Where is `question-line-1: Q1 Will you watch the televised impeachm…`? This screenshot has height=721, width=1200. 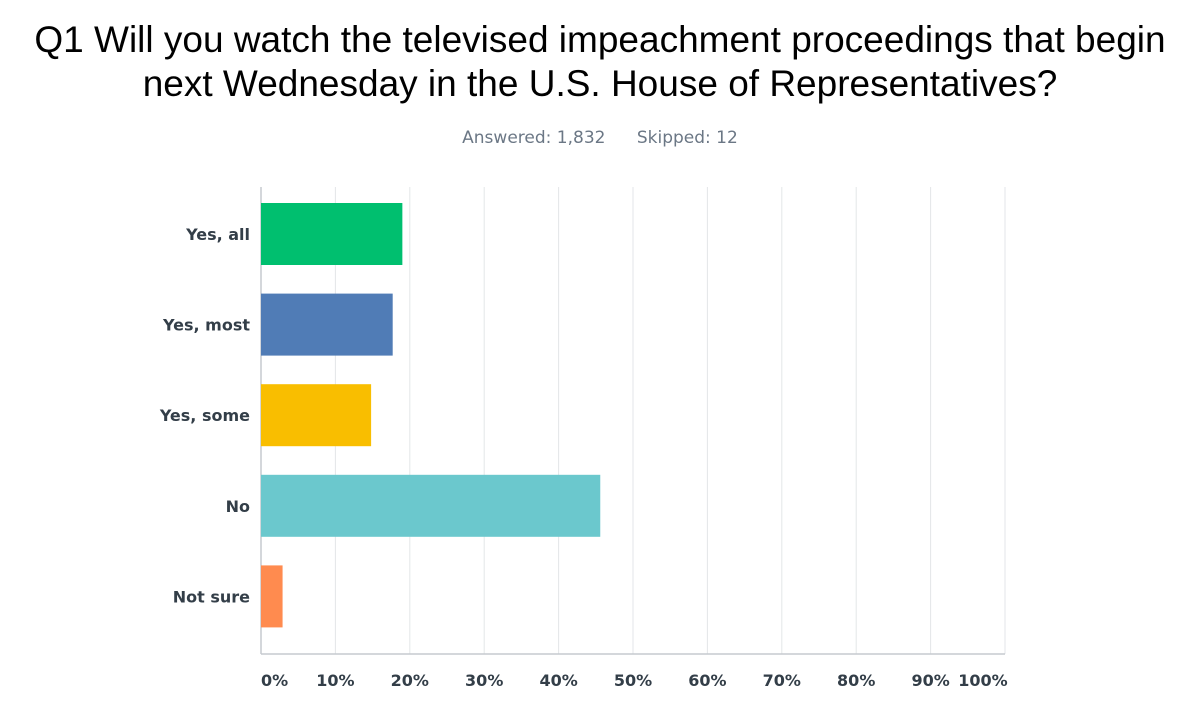
question-line-1: Q1 Will you watch the televised impeachm… is located at coordinates (600, 39).